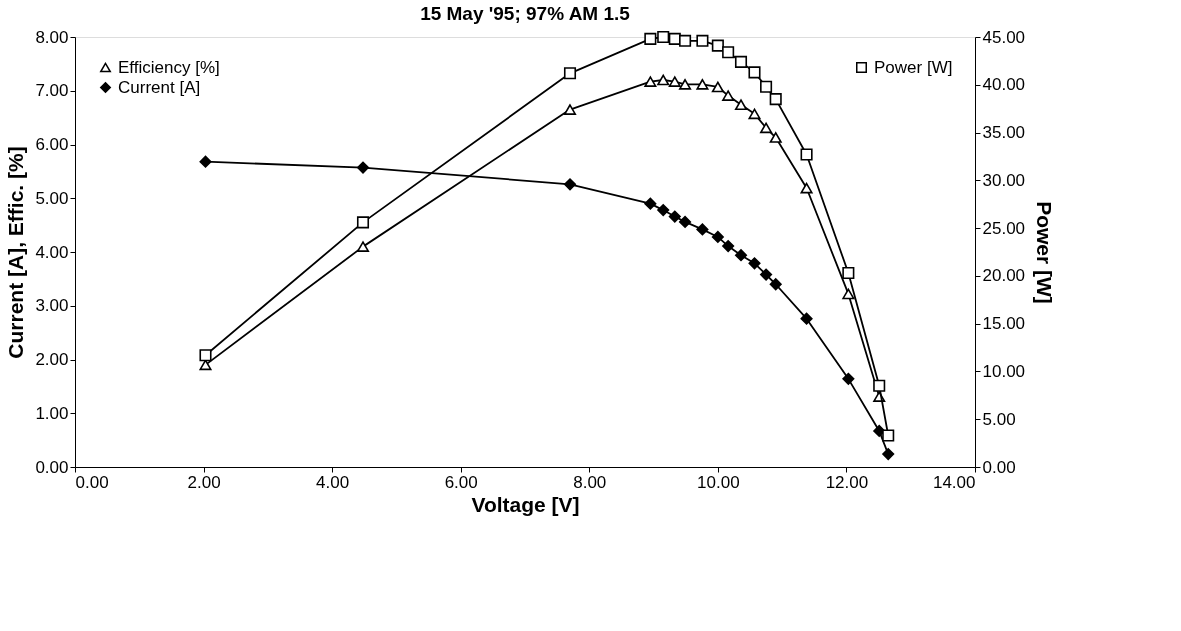 This screenshot has height=631, width=1181. What do you see at coordinates (1004, 228) in the screenshot?
I see `y2-tick-label: 25.00` at bounding box center [1004, 228].